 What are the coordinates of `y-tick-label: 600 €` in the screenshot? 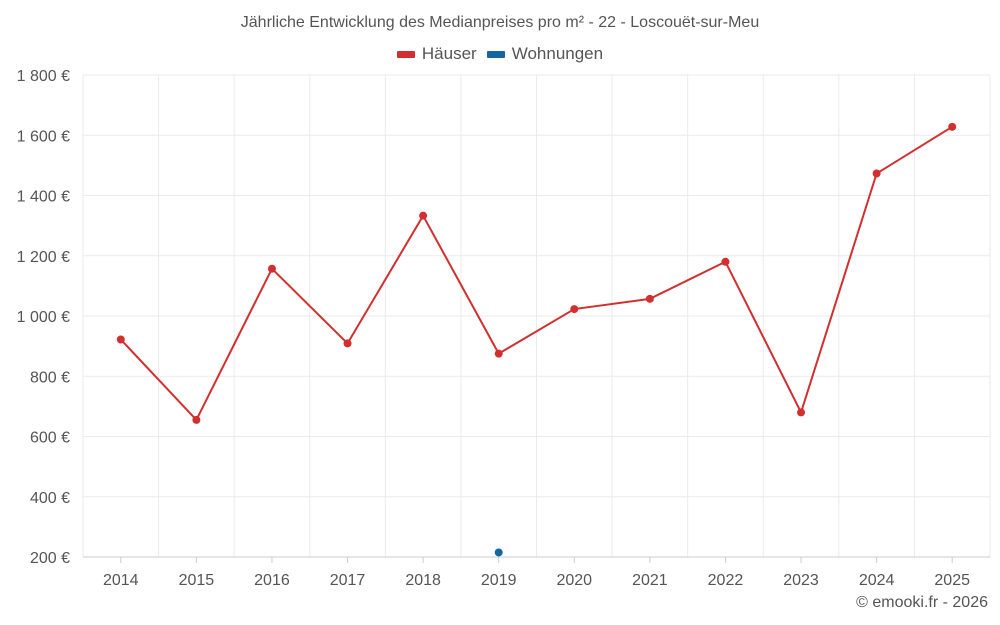 It's located at (50, 438).